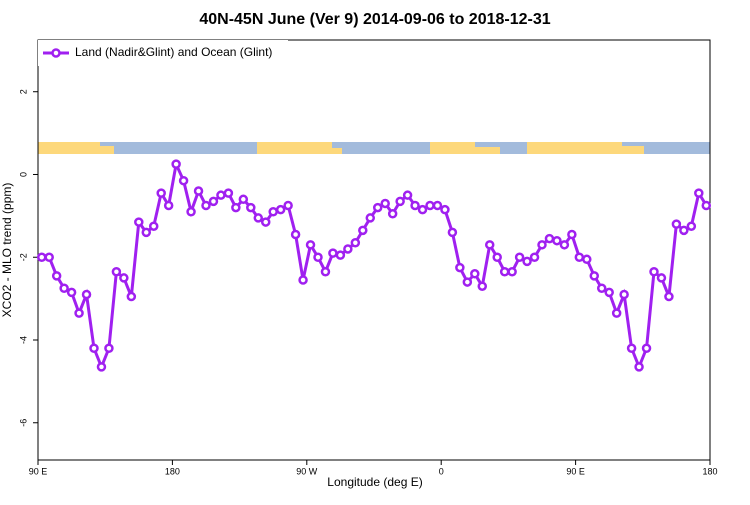 This screenshot has height=505, width=750. I want to click on x-tick-label: 0, so click(441, 471).